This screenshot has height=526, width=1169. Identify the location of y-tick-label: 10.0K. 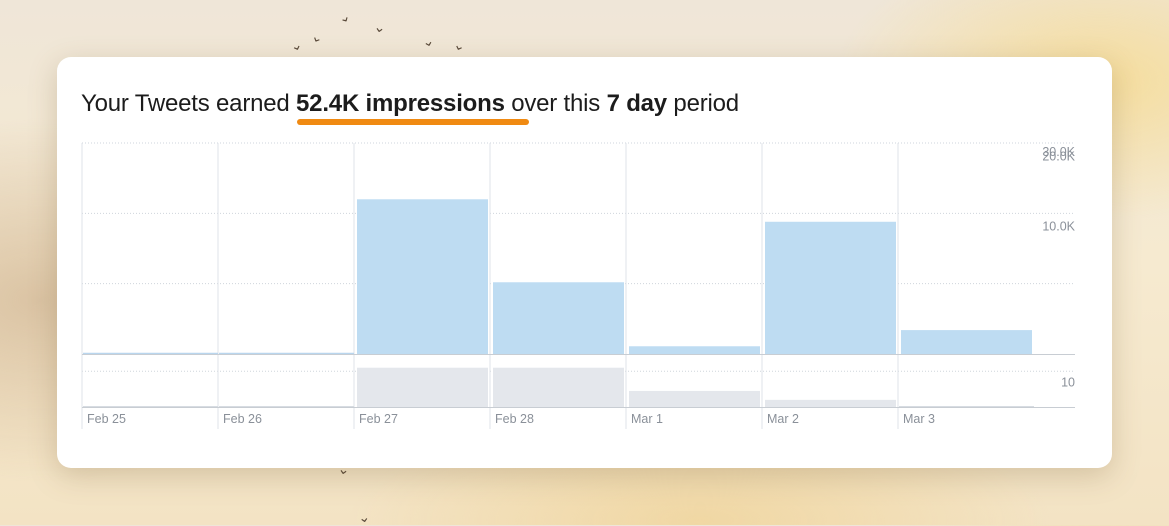
(1058, 227).